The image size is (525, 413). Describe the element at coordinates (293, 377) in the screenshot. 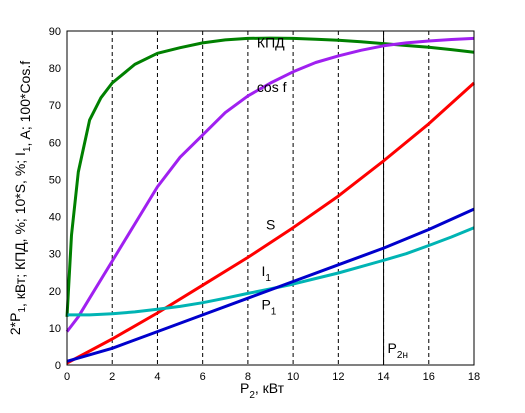

I see `x-tick-label: 10` at that location.